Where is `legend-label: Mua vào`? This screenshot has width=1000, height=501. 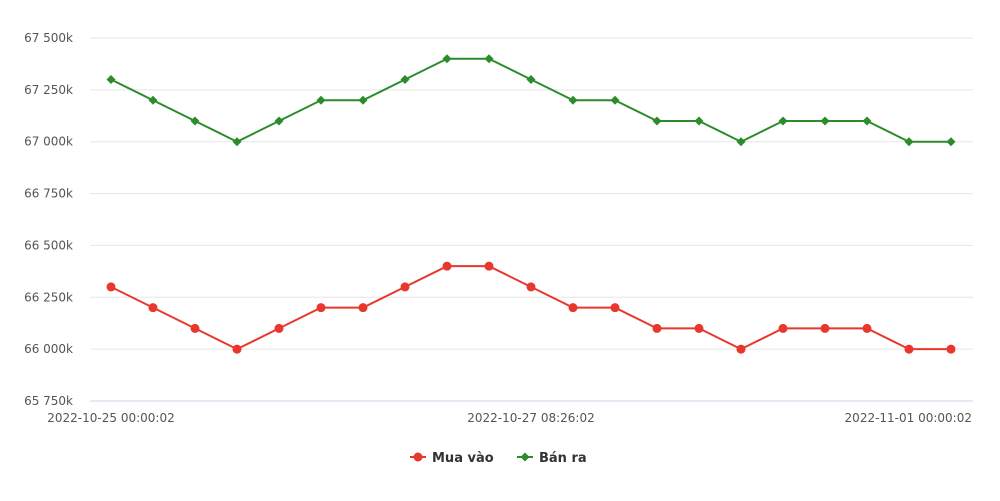
legend-label: Mua vào is located at coordinates (463, 458).